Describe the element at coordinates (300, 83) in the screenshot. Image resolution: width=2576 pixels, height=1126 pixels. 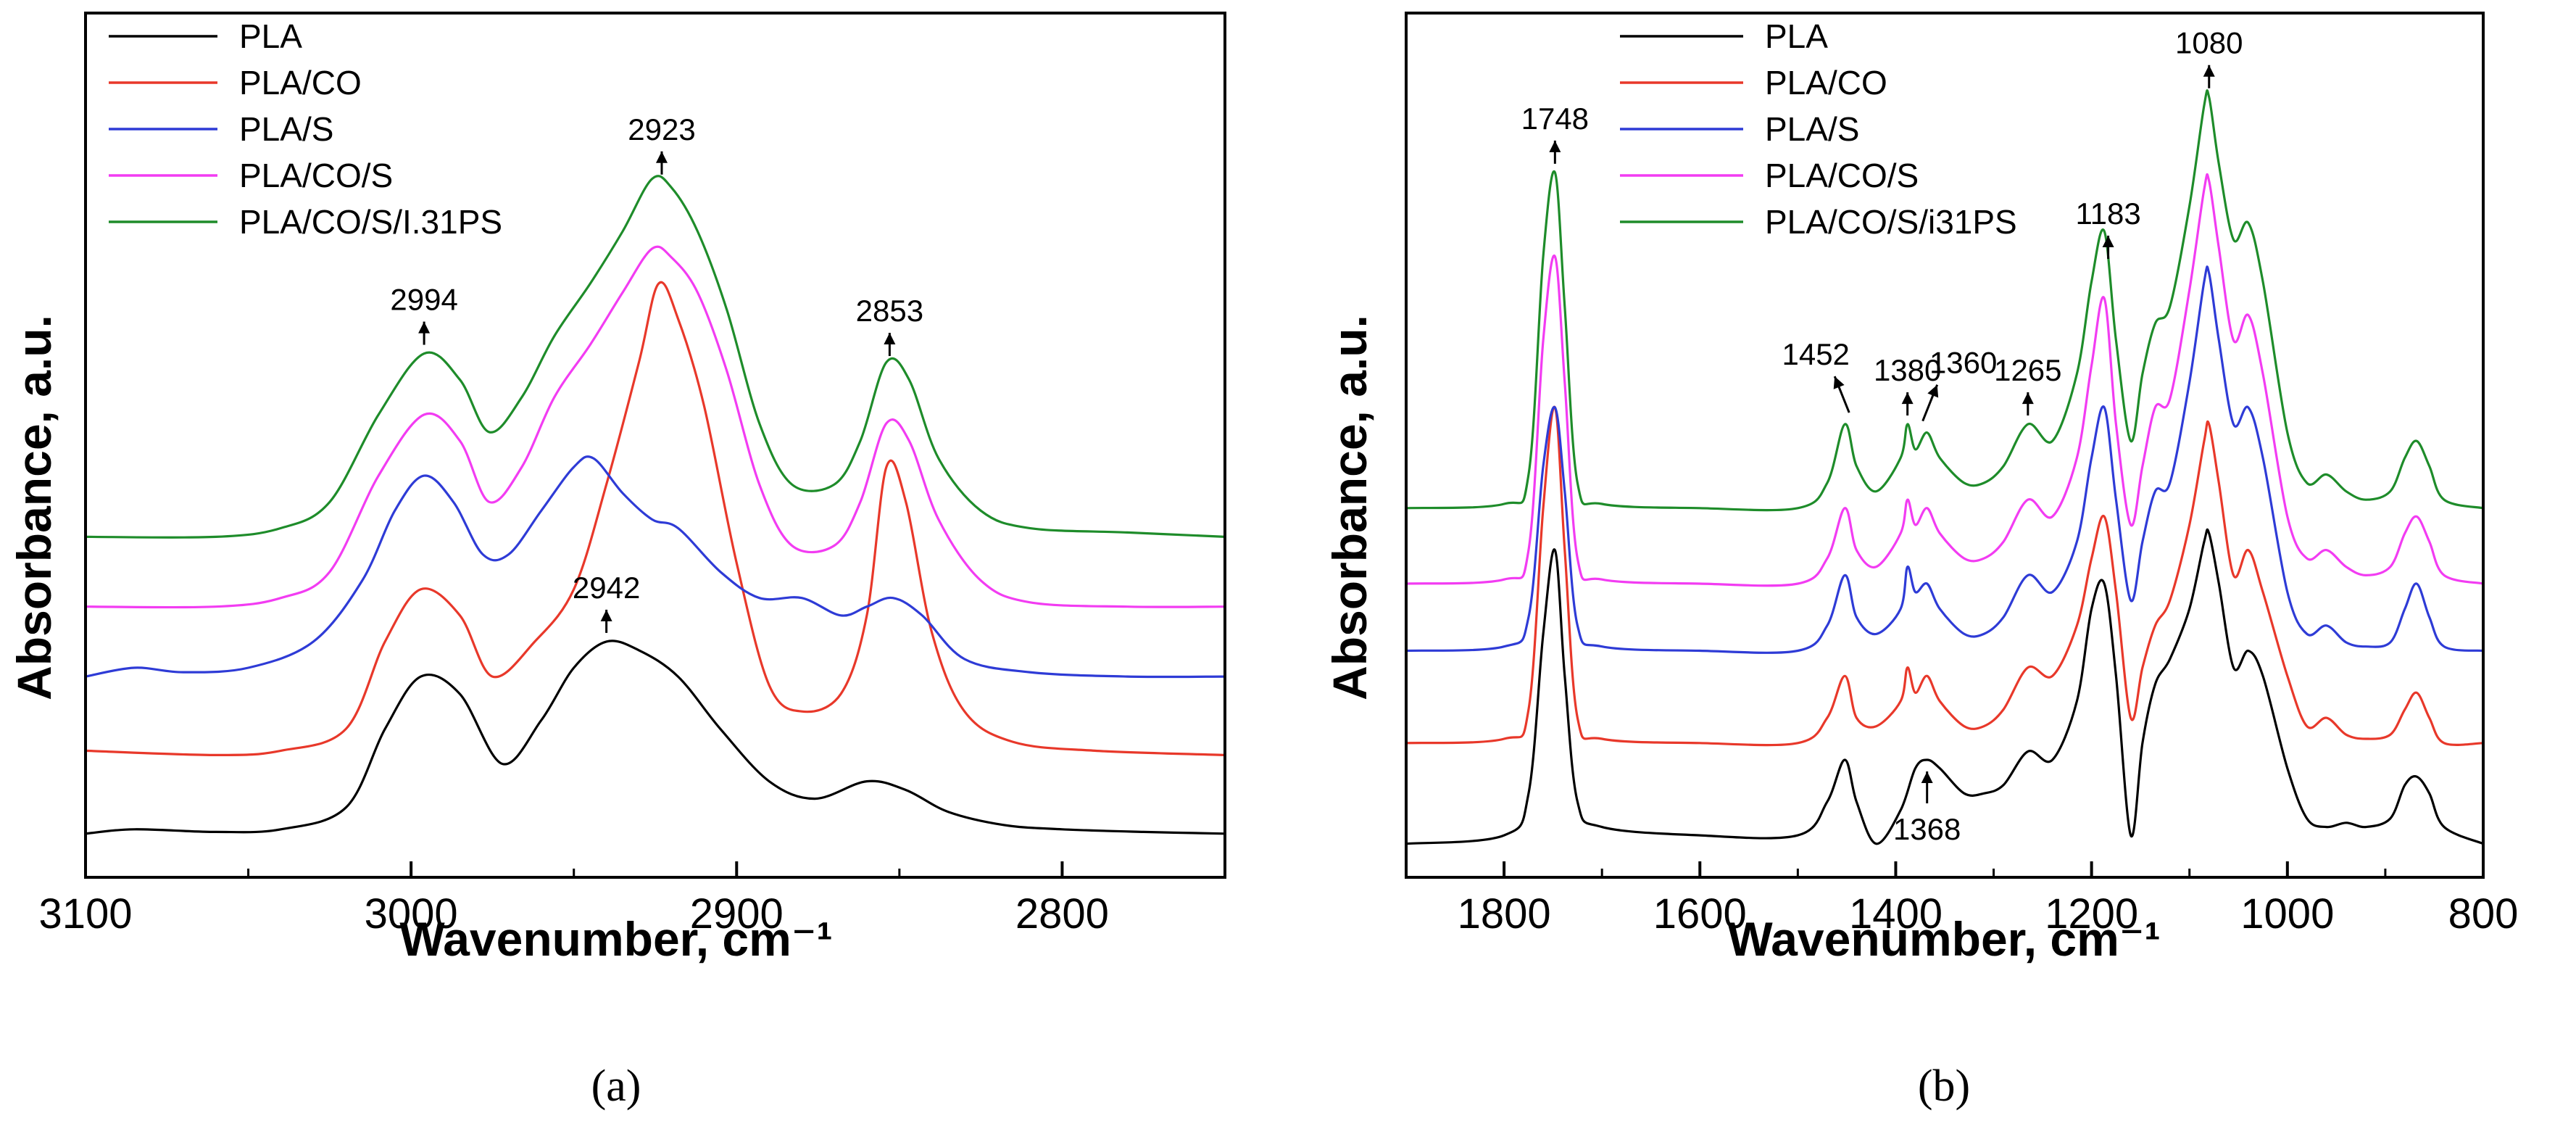
I see `panel-a-legend-label: PLA/CO` at that location.